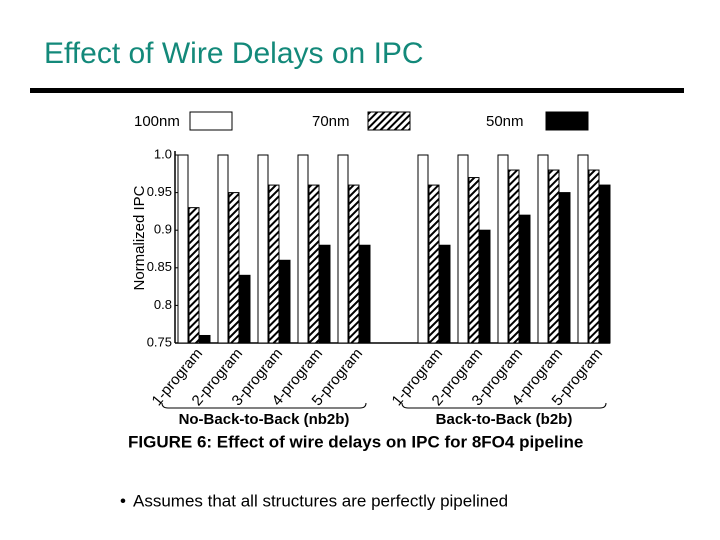  What do you see at coordinates (163, 153) in the screenshot?
I see `y-tick-label: 1.0` at bounding box center [163, 153].